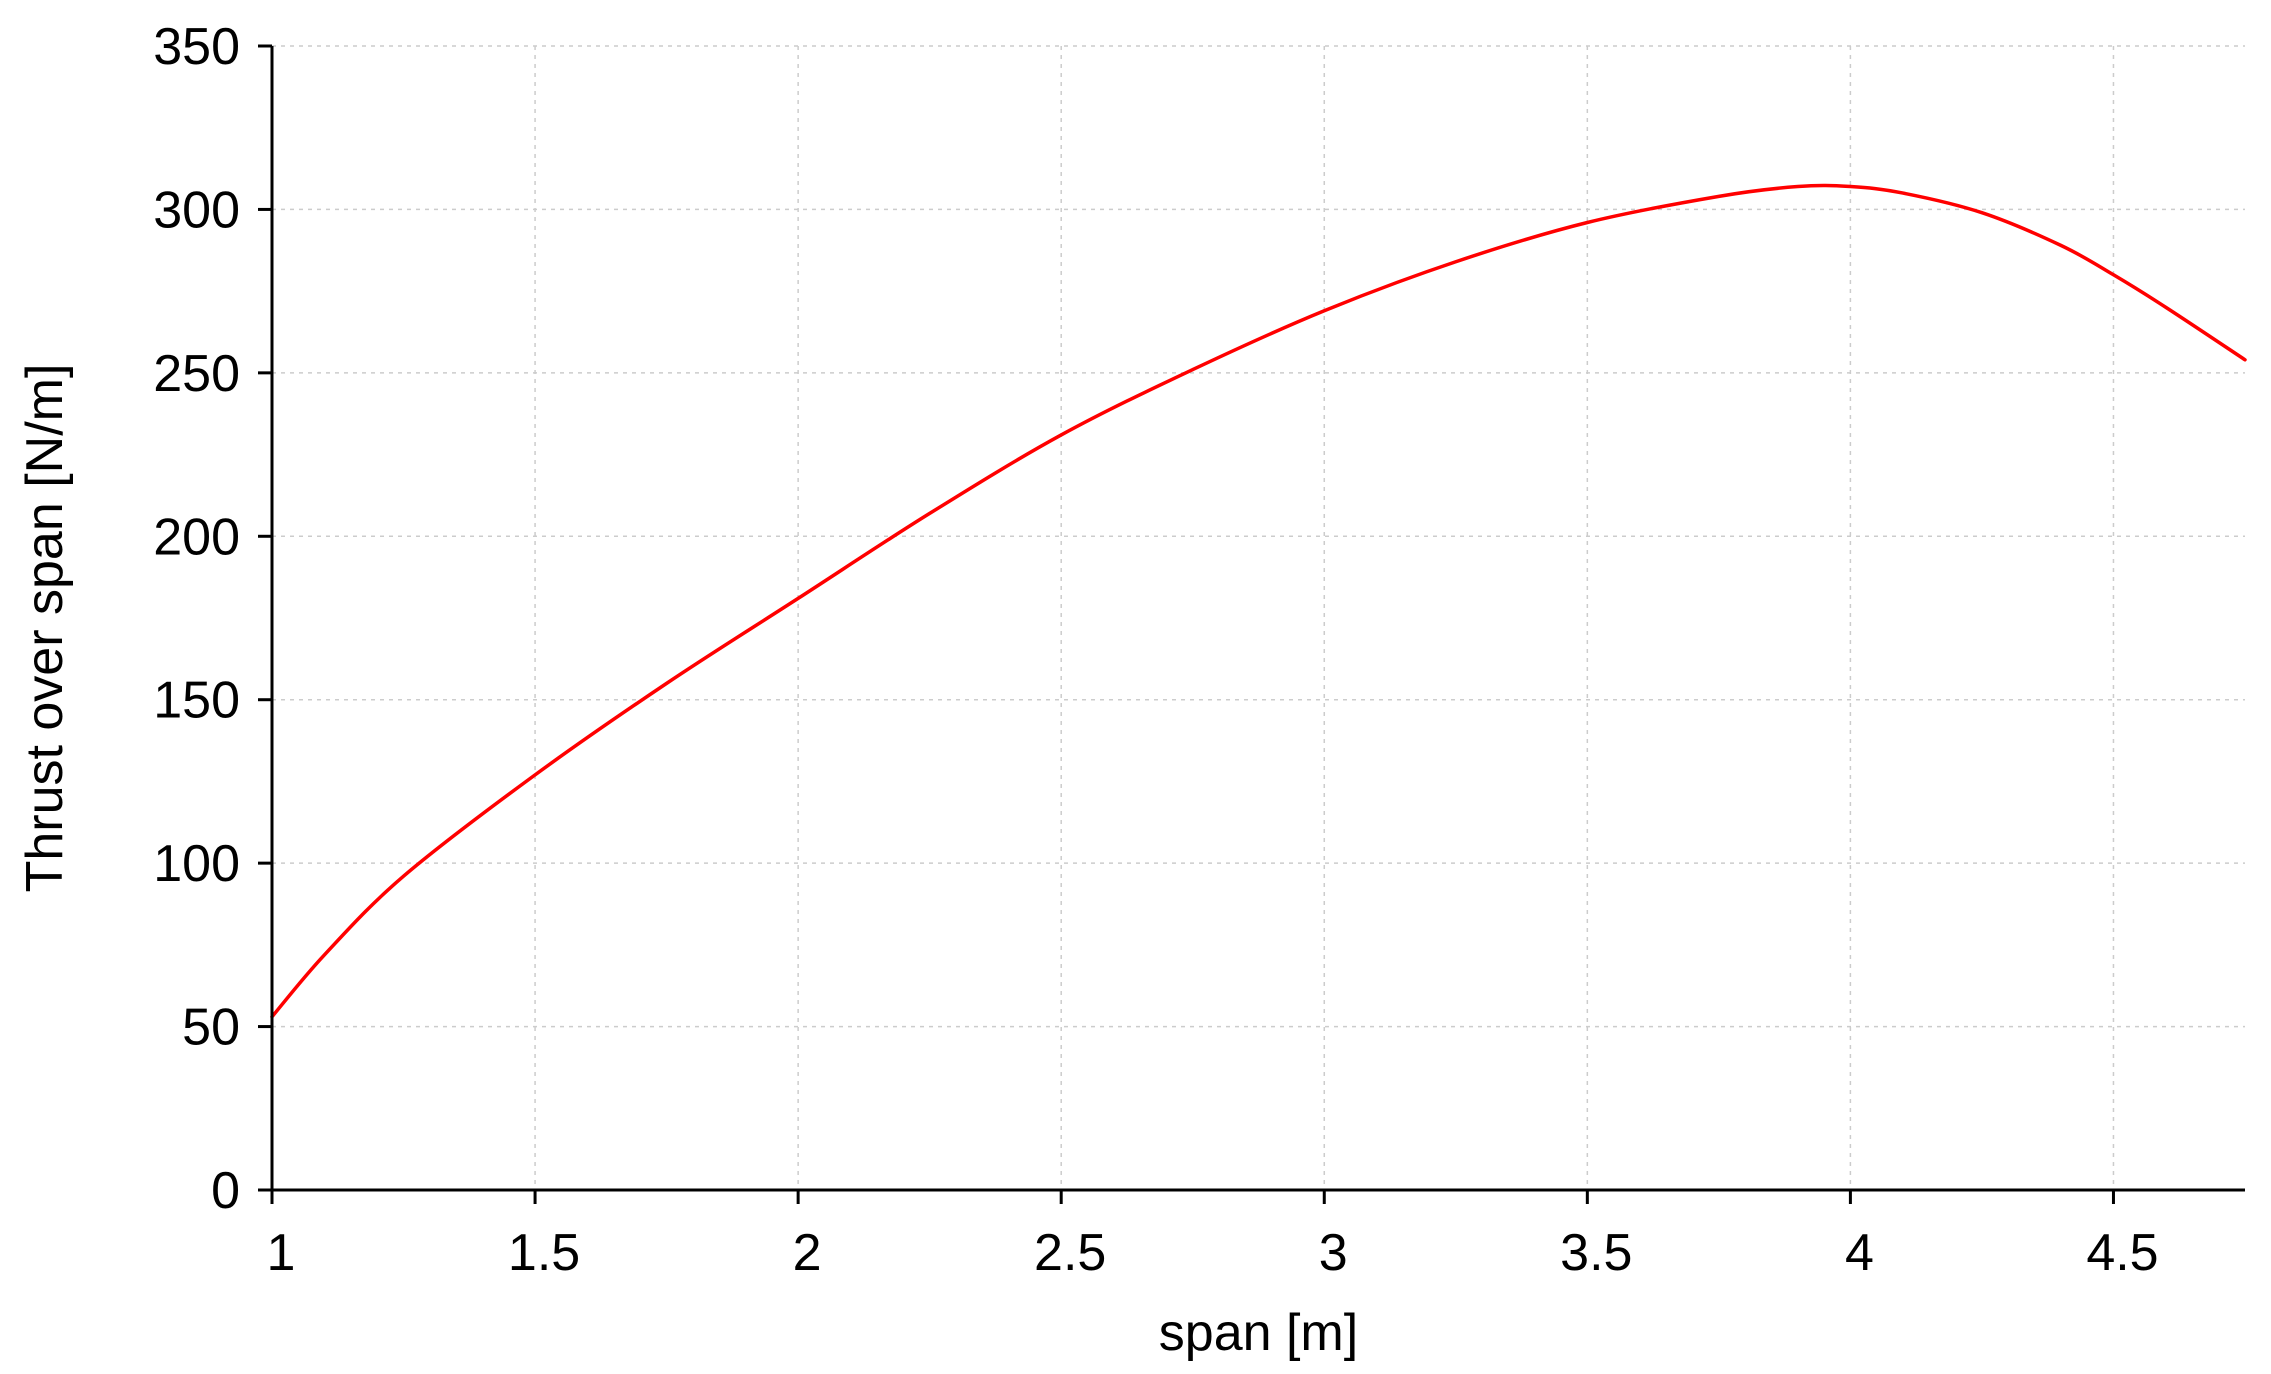  I want to click on x-tick-label: 1.5, so click(544, 1253).